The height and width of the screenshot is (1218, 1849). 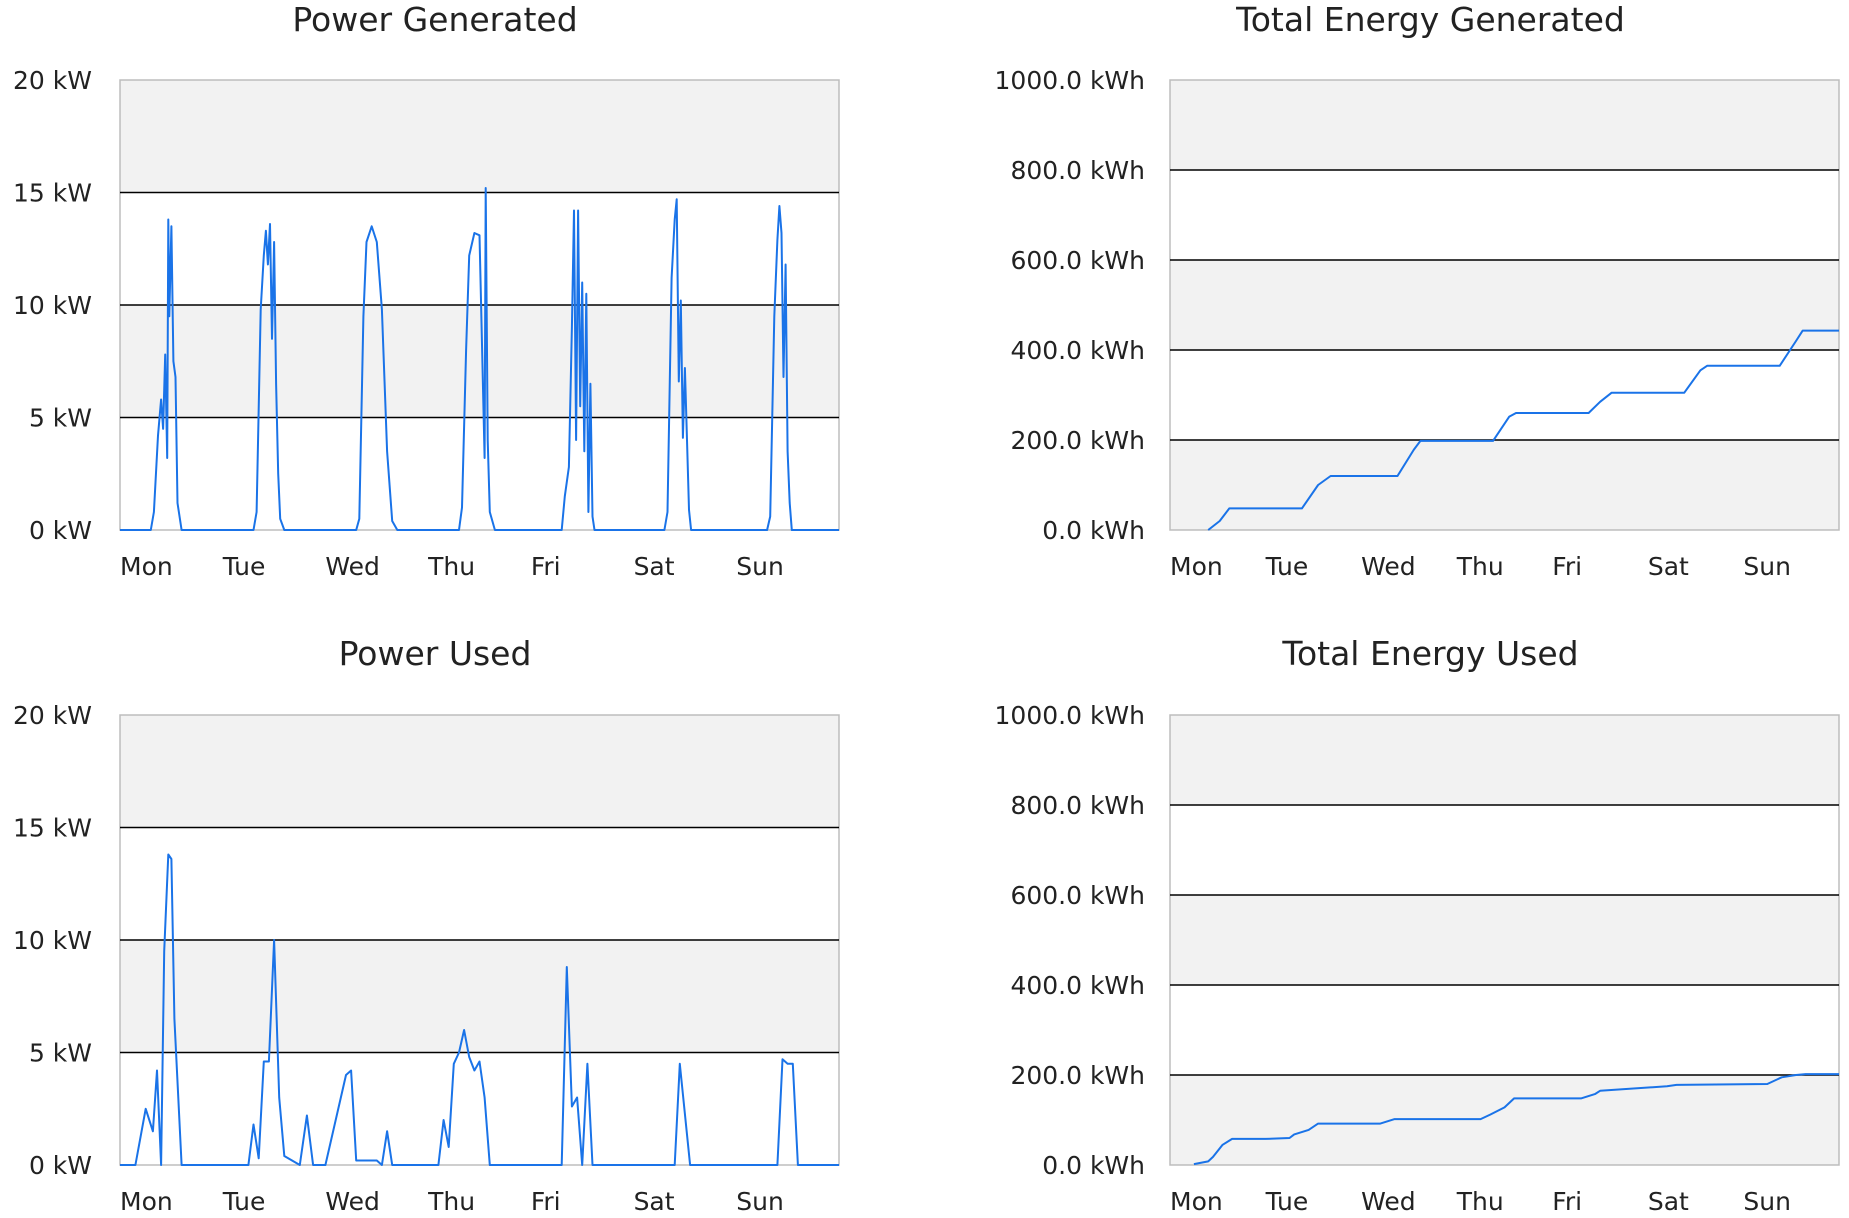 I want to click on chart-title: Power Used, so click(x=435, y=653).